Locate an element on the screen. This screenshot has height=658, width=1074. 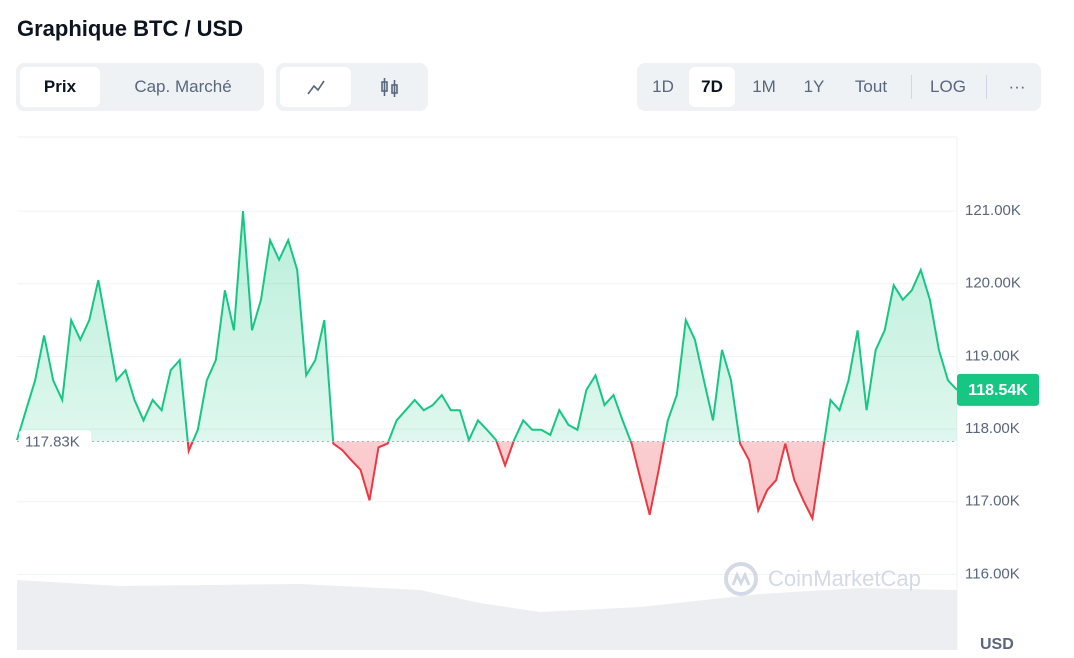
area-down is located at coordinates (487, 480).